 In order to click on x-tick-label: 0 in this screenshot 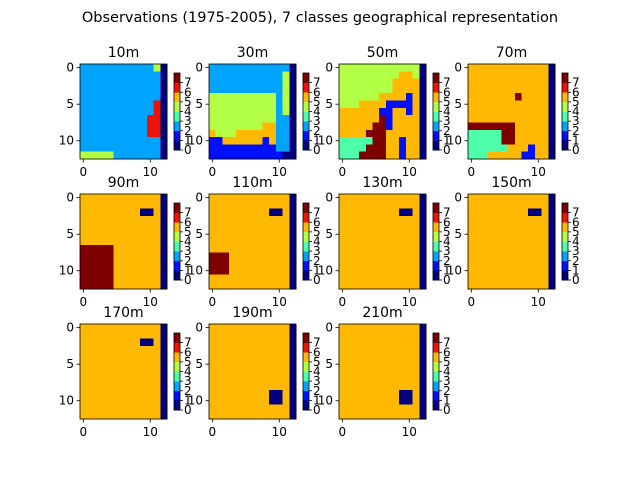, I will do `click(343, 172)`.